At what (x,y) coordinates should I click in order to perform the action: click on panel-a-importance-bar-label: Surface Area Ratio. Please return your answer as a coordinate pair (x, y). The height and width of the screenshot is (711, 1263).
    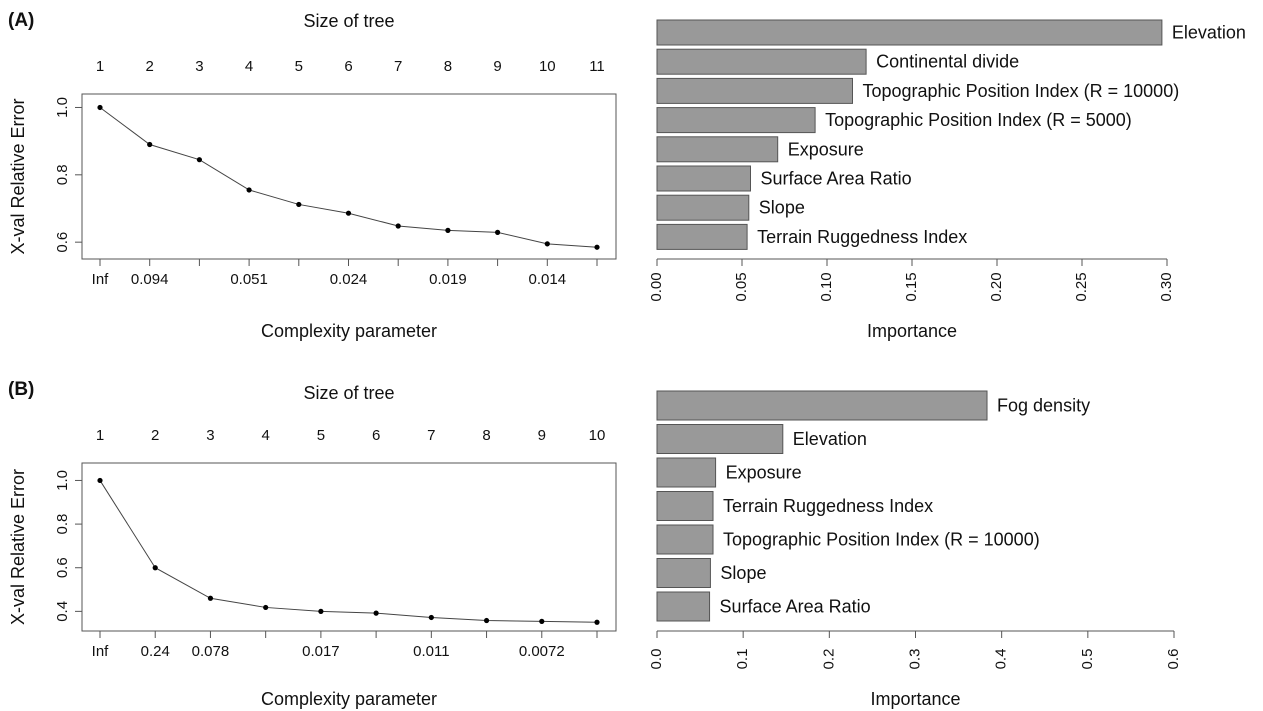
    Looking at the image, I should click on (836, 179).